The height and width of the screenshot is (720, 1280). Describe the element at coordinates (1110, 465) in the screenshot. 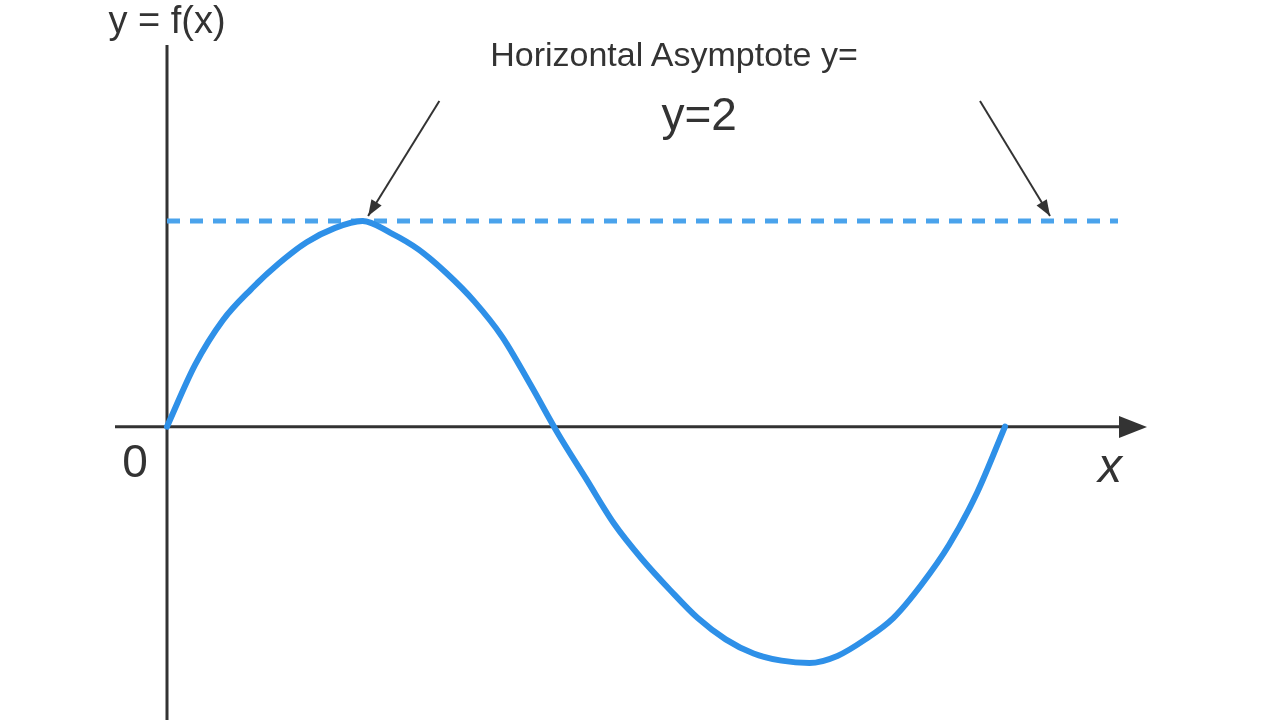

I see `x-axis-title: x` at that location.